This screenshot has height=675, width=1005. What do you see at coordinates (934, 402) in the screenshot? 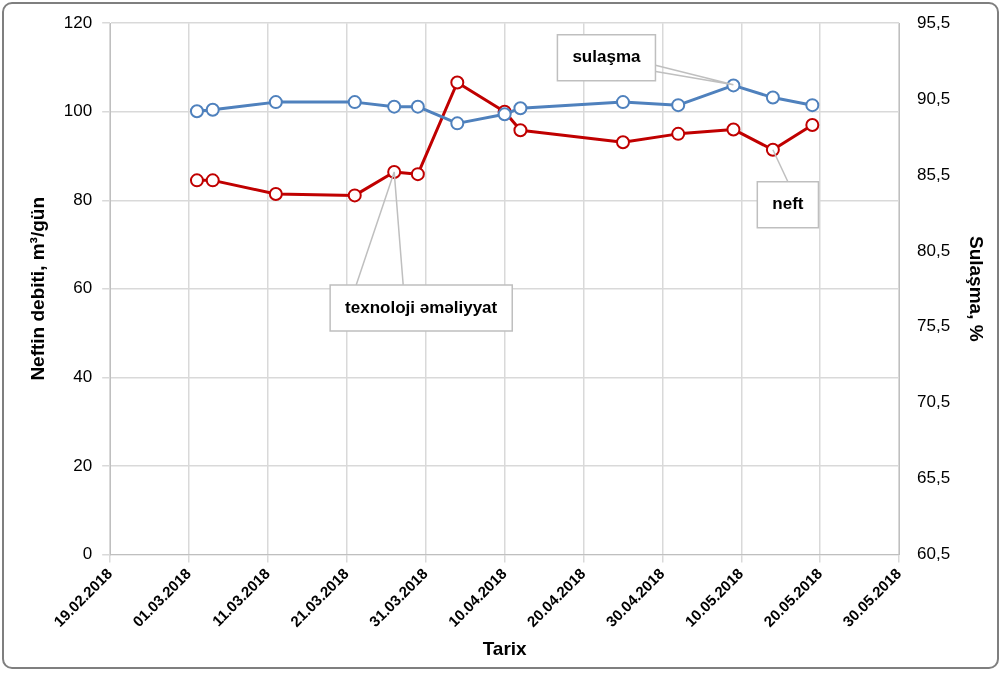
I see `y2-tick-label: 70,5` at bounding box center [934, 402].